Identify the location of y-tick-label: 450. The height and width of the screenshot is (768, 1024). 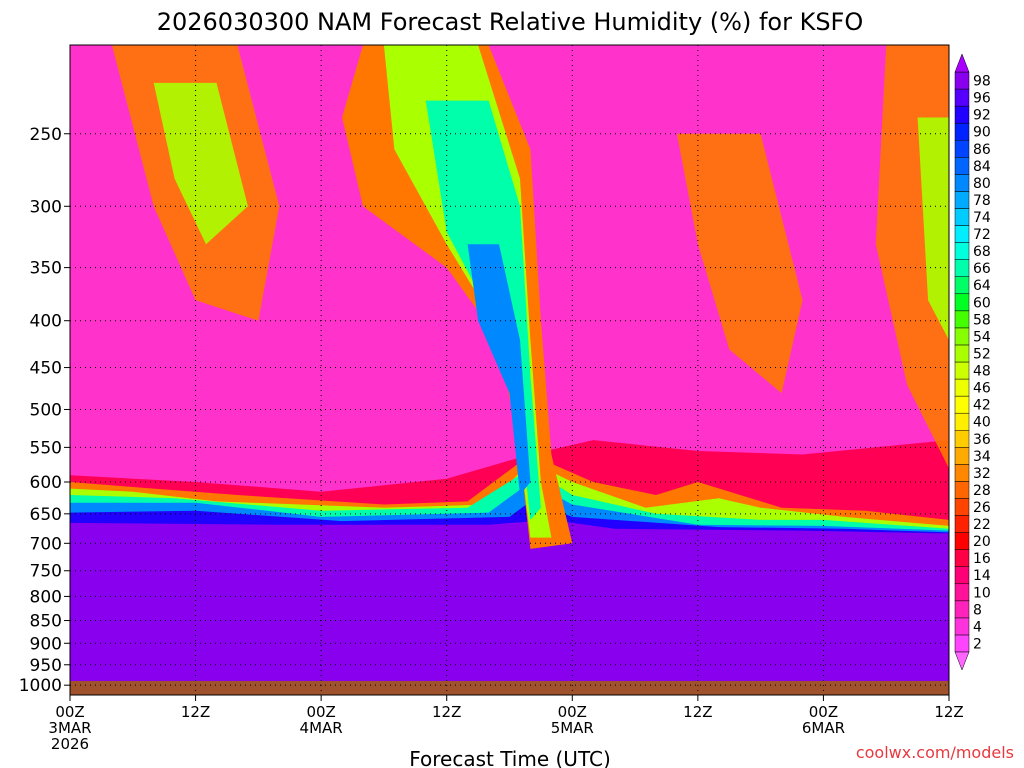
(46, 369).